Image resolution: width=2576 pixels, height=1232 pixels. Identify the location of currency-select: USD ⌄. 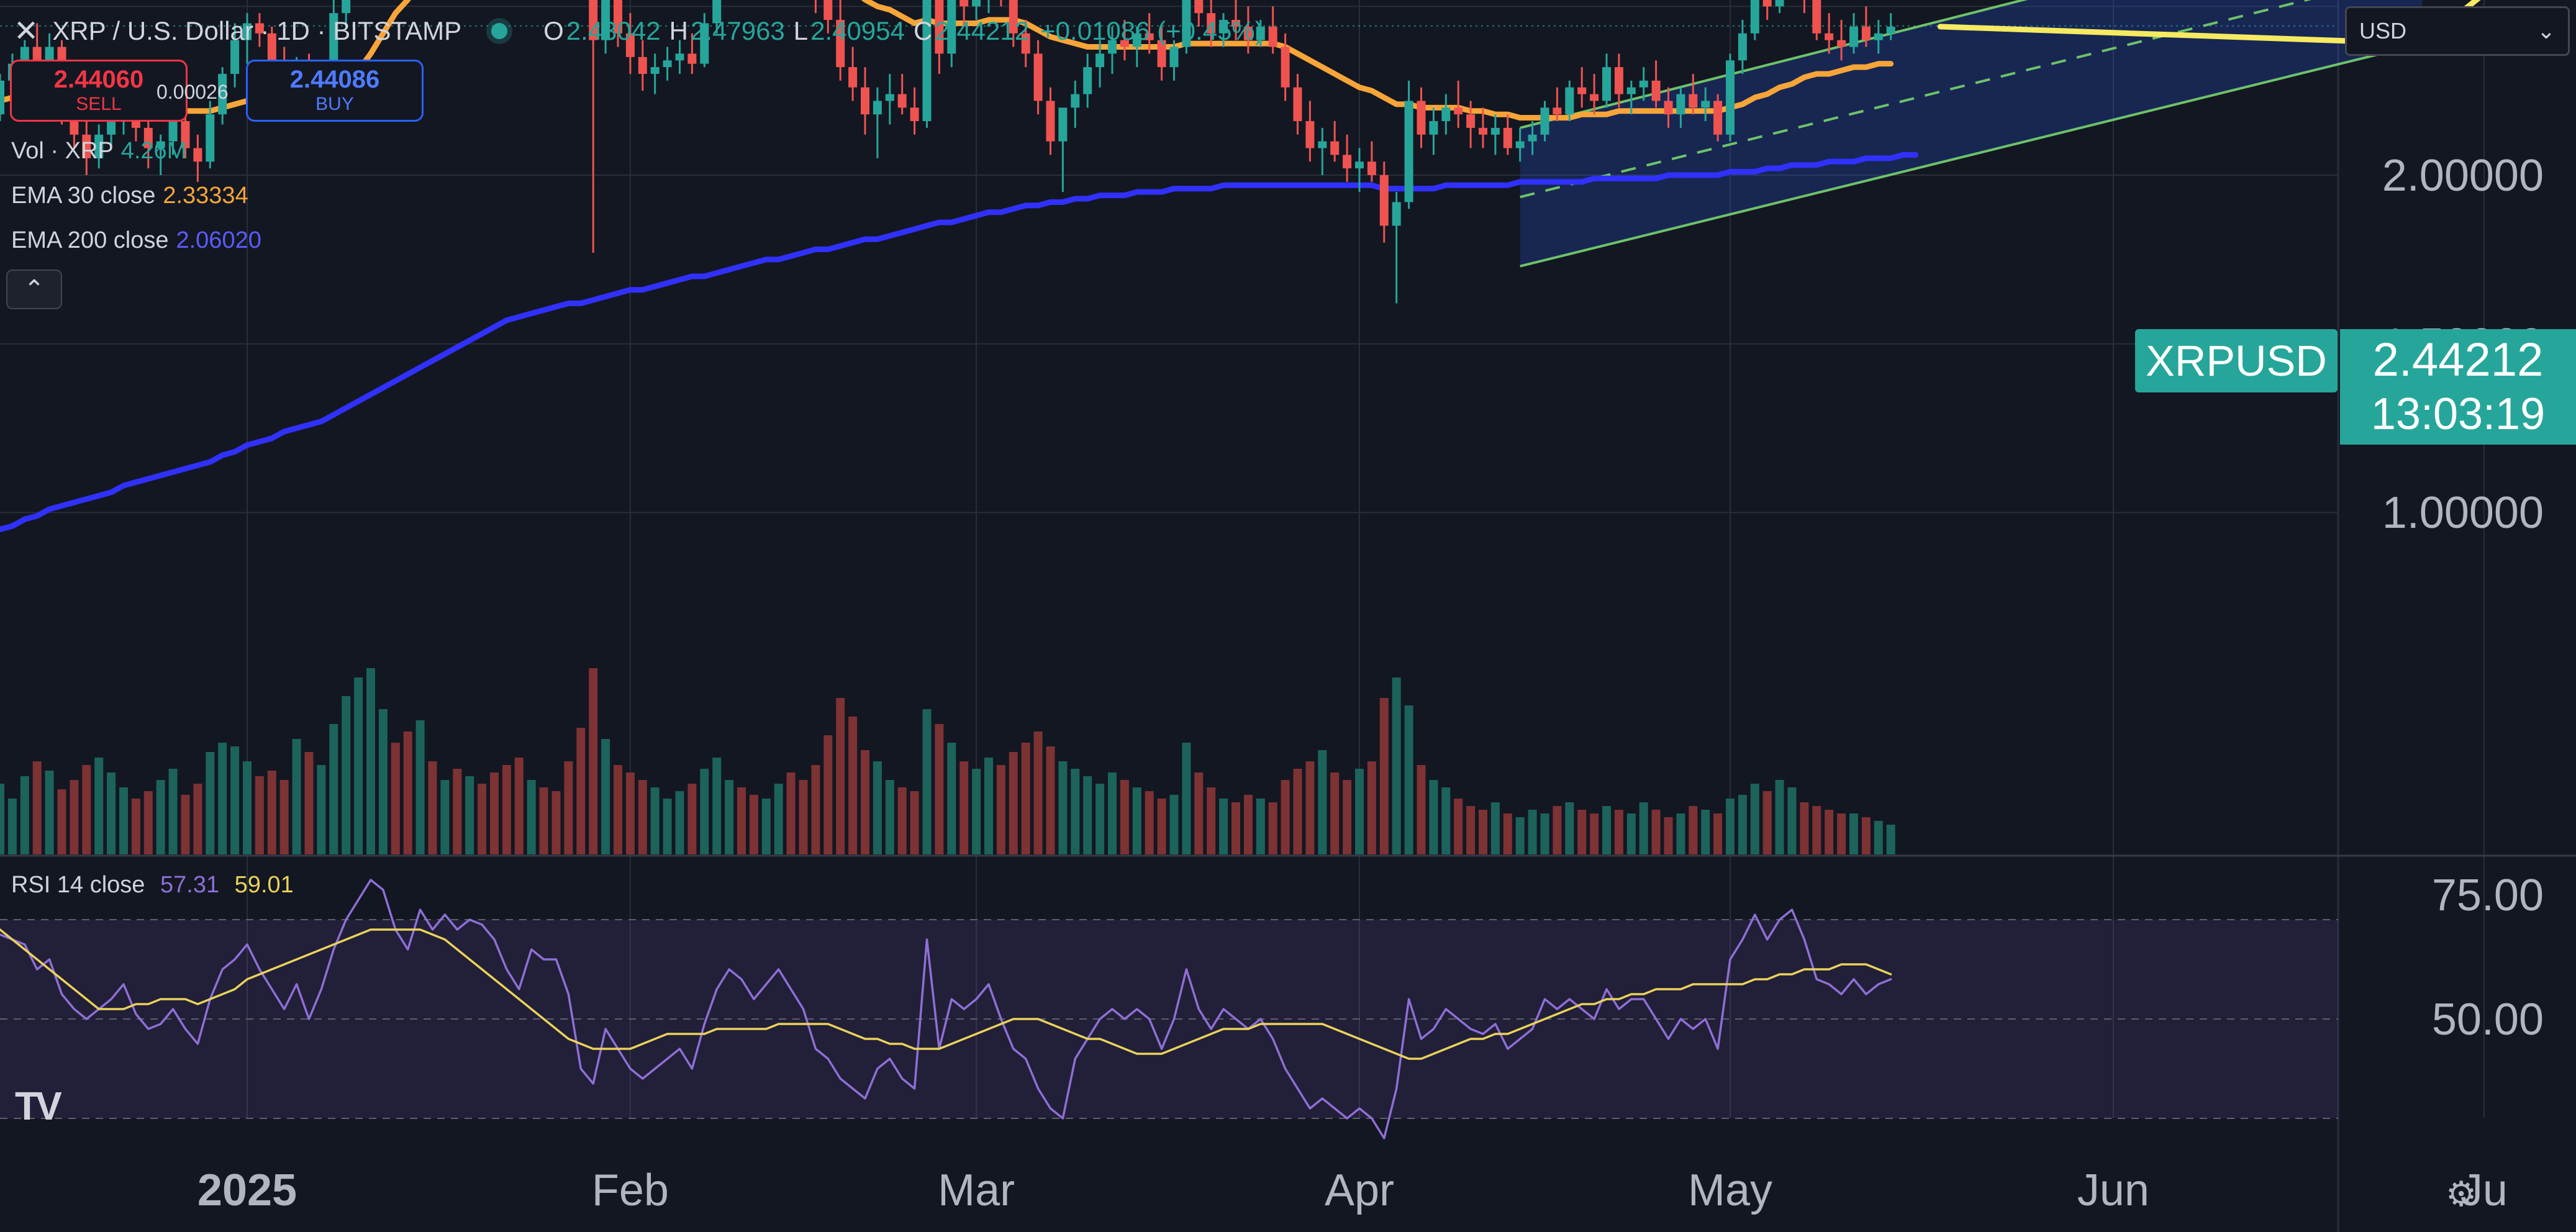
(2457, 31).